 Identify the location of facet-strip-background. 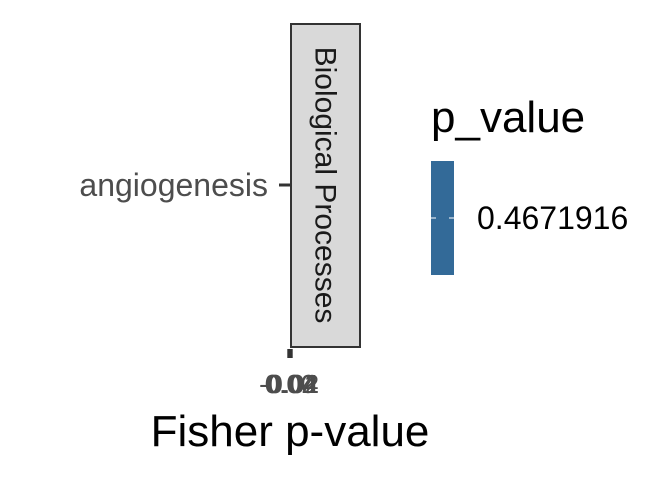
(325, 185).